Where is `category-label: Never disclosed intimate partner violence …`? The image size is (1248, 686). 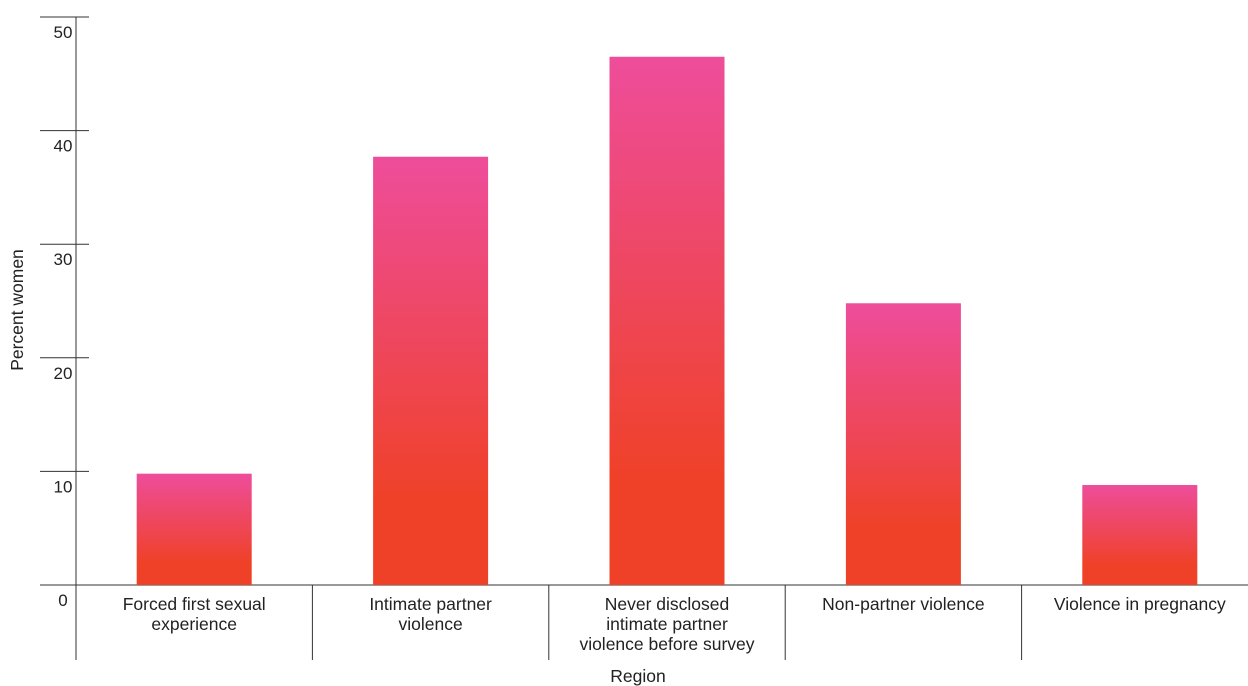 category-label: Never disclosed intimate partner violence … is located at coordinates (666, 624).